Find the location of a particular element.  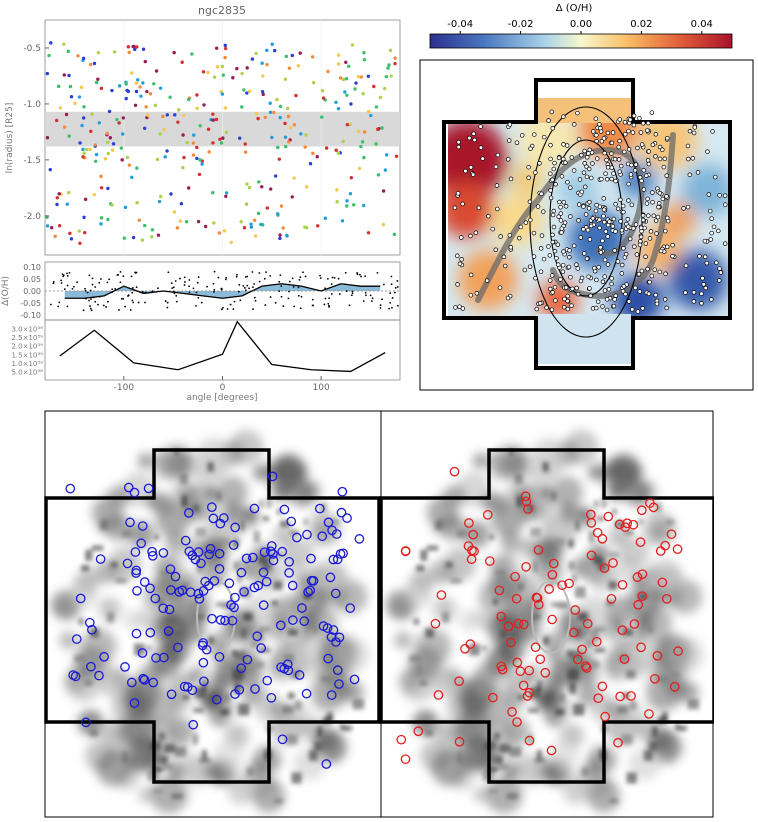

angle-x-tick-label: 0 is located at coordinates (223, 388).